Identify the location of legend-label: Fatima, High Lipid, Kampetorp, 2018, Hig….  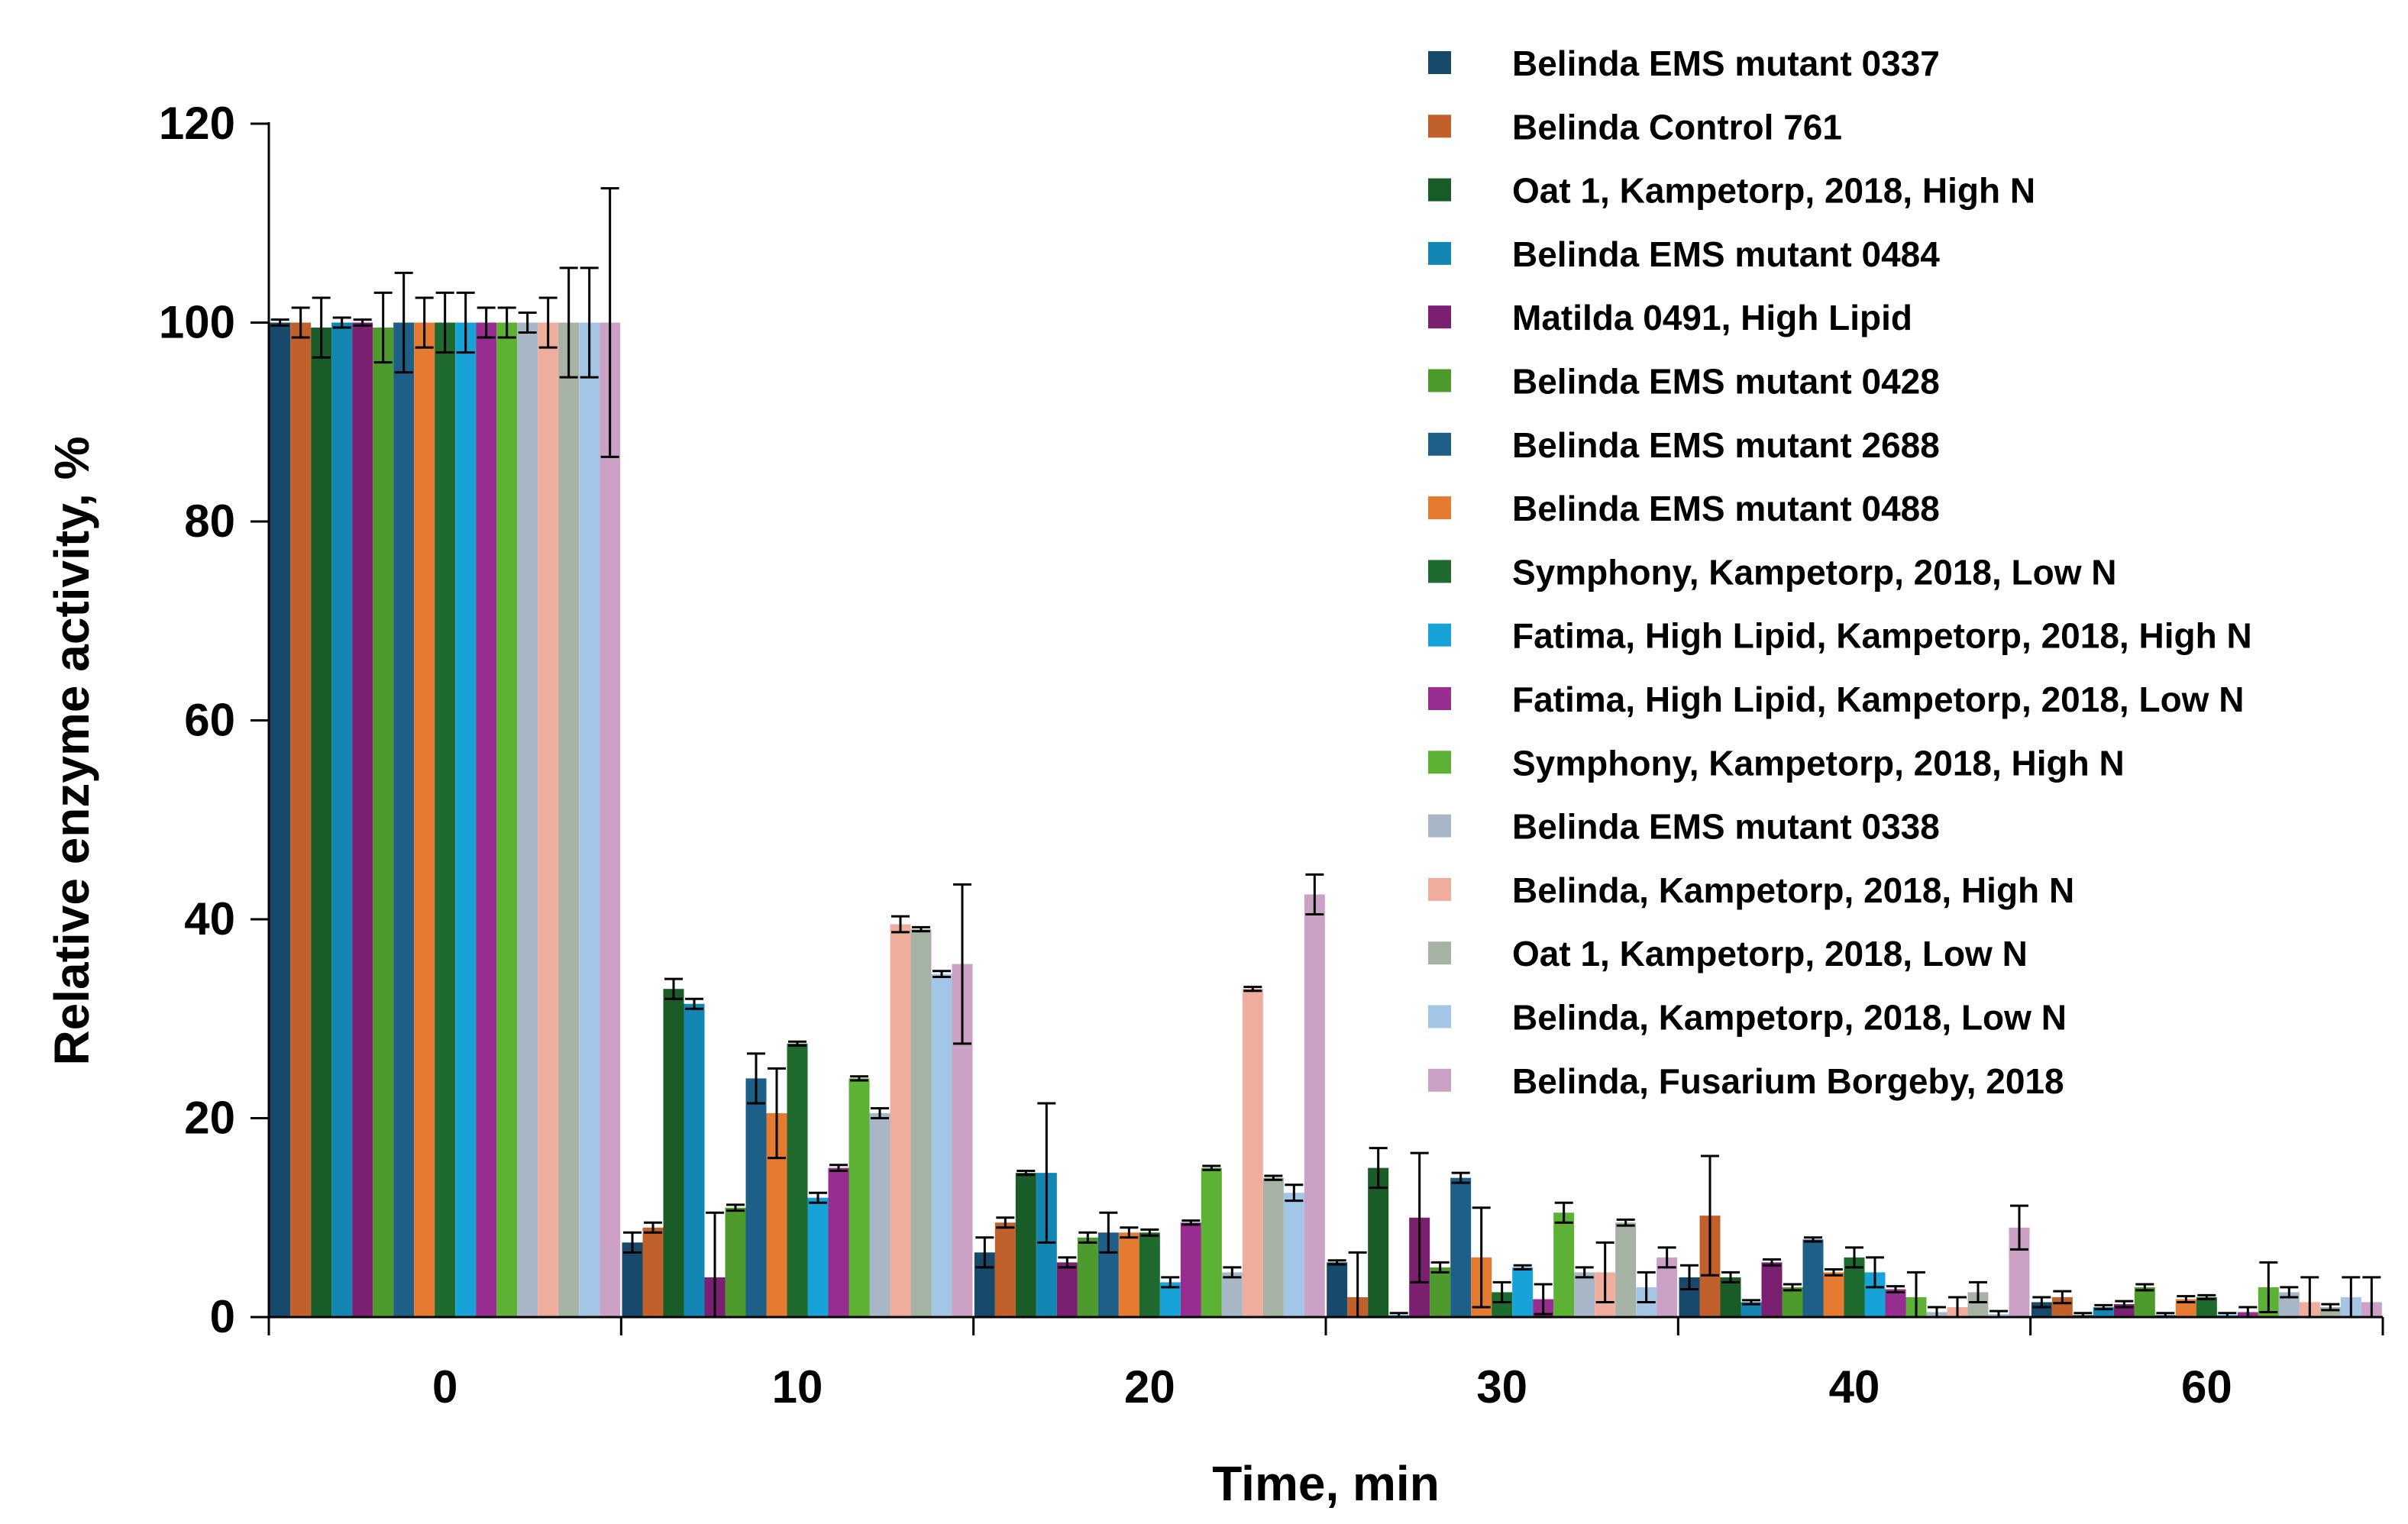
(1882, 636).